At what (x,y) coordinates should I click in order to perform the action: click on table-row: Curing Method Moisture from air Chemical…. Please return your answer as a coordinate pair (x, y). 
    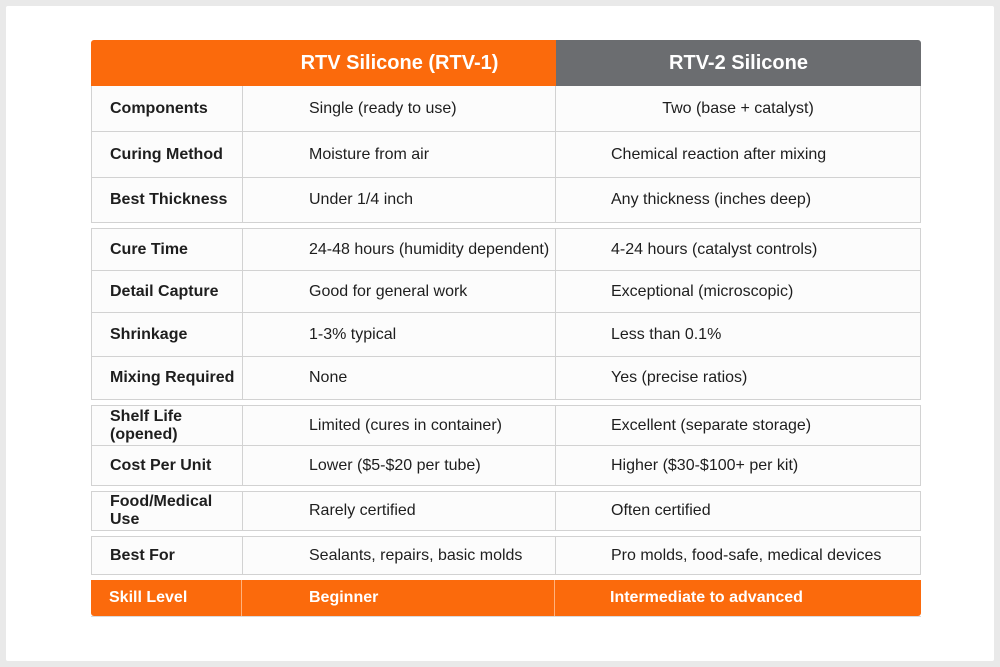
    Looking at the image, I should click on (506, 155).